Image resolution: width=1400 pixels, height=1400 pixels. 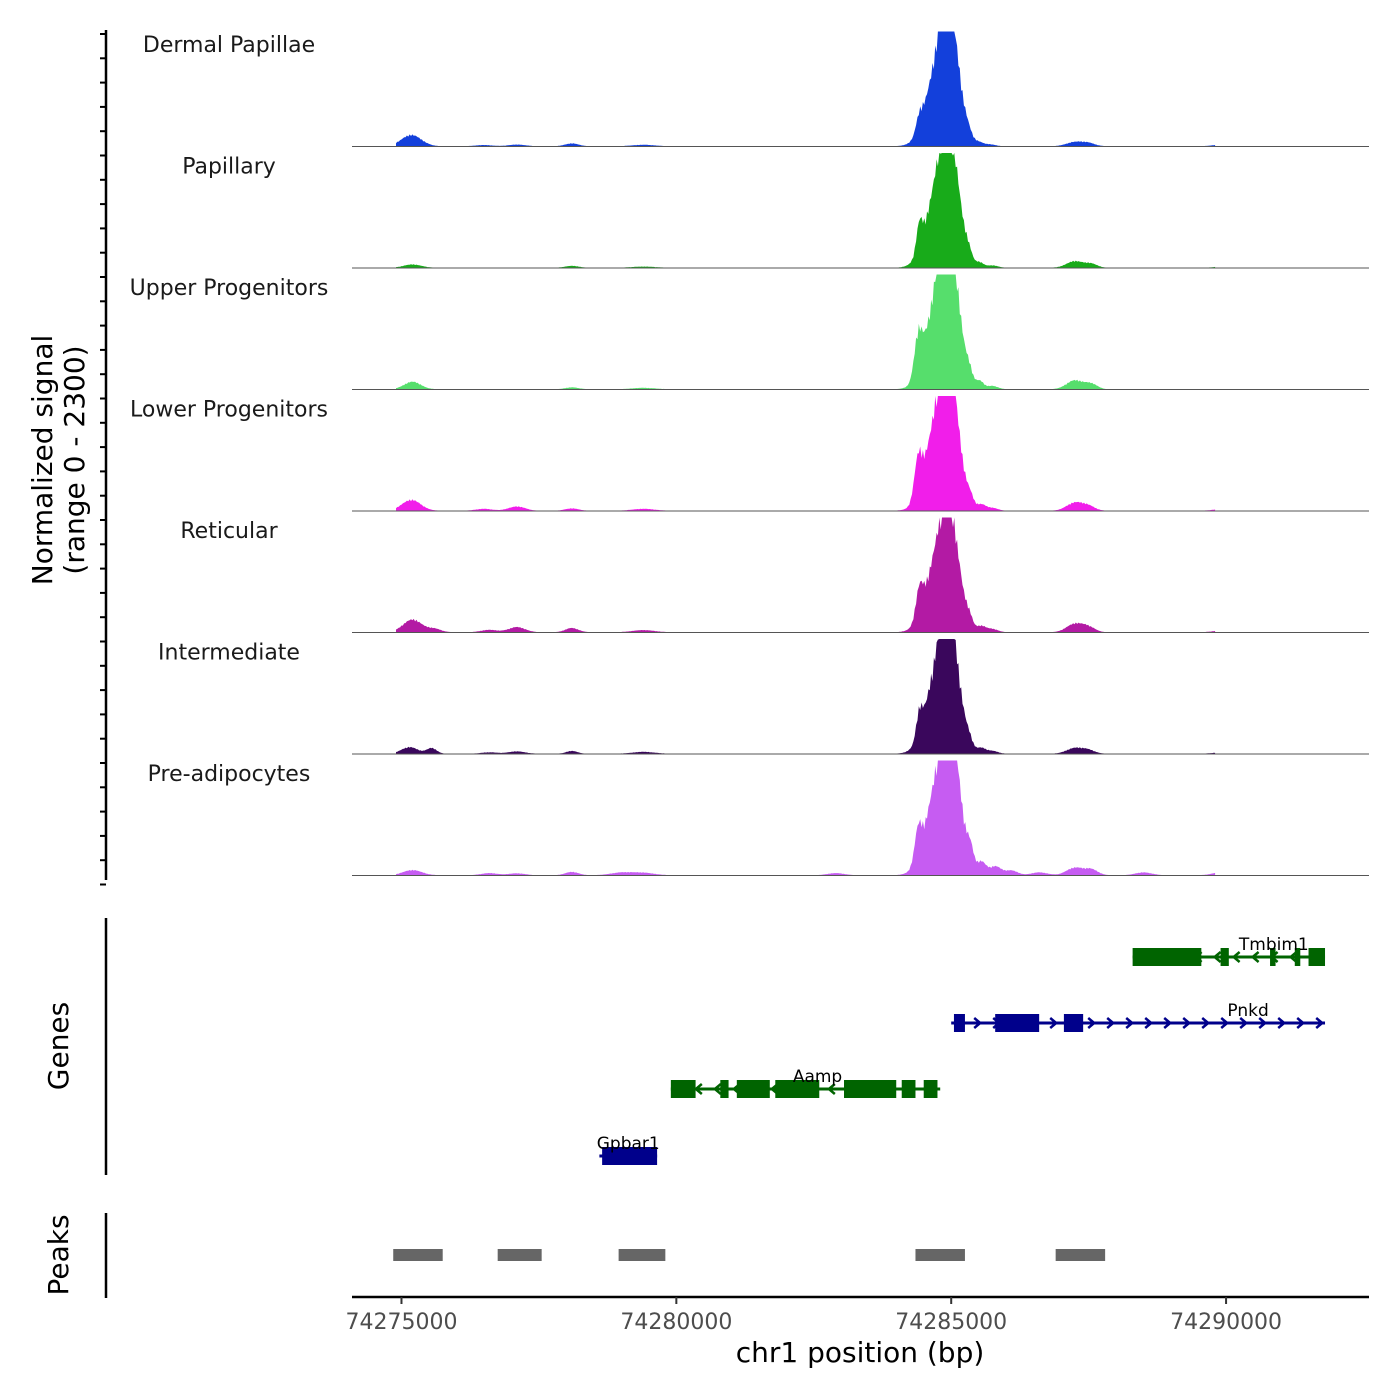 I want to click on gene-aamp: Aamp, so click(x=805, y=1082).